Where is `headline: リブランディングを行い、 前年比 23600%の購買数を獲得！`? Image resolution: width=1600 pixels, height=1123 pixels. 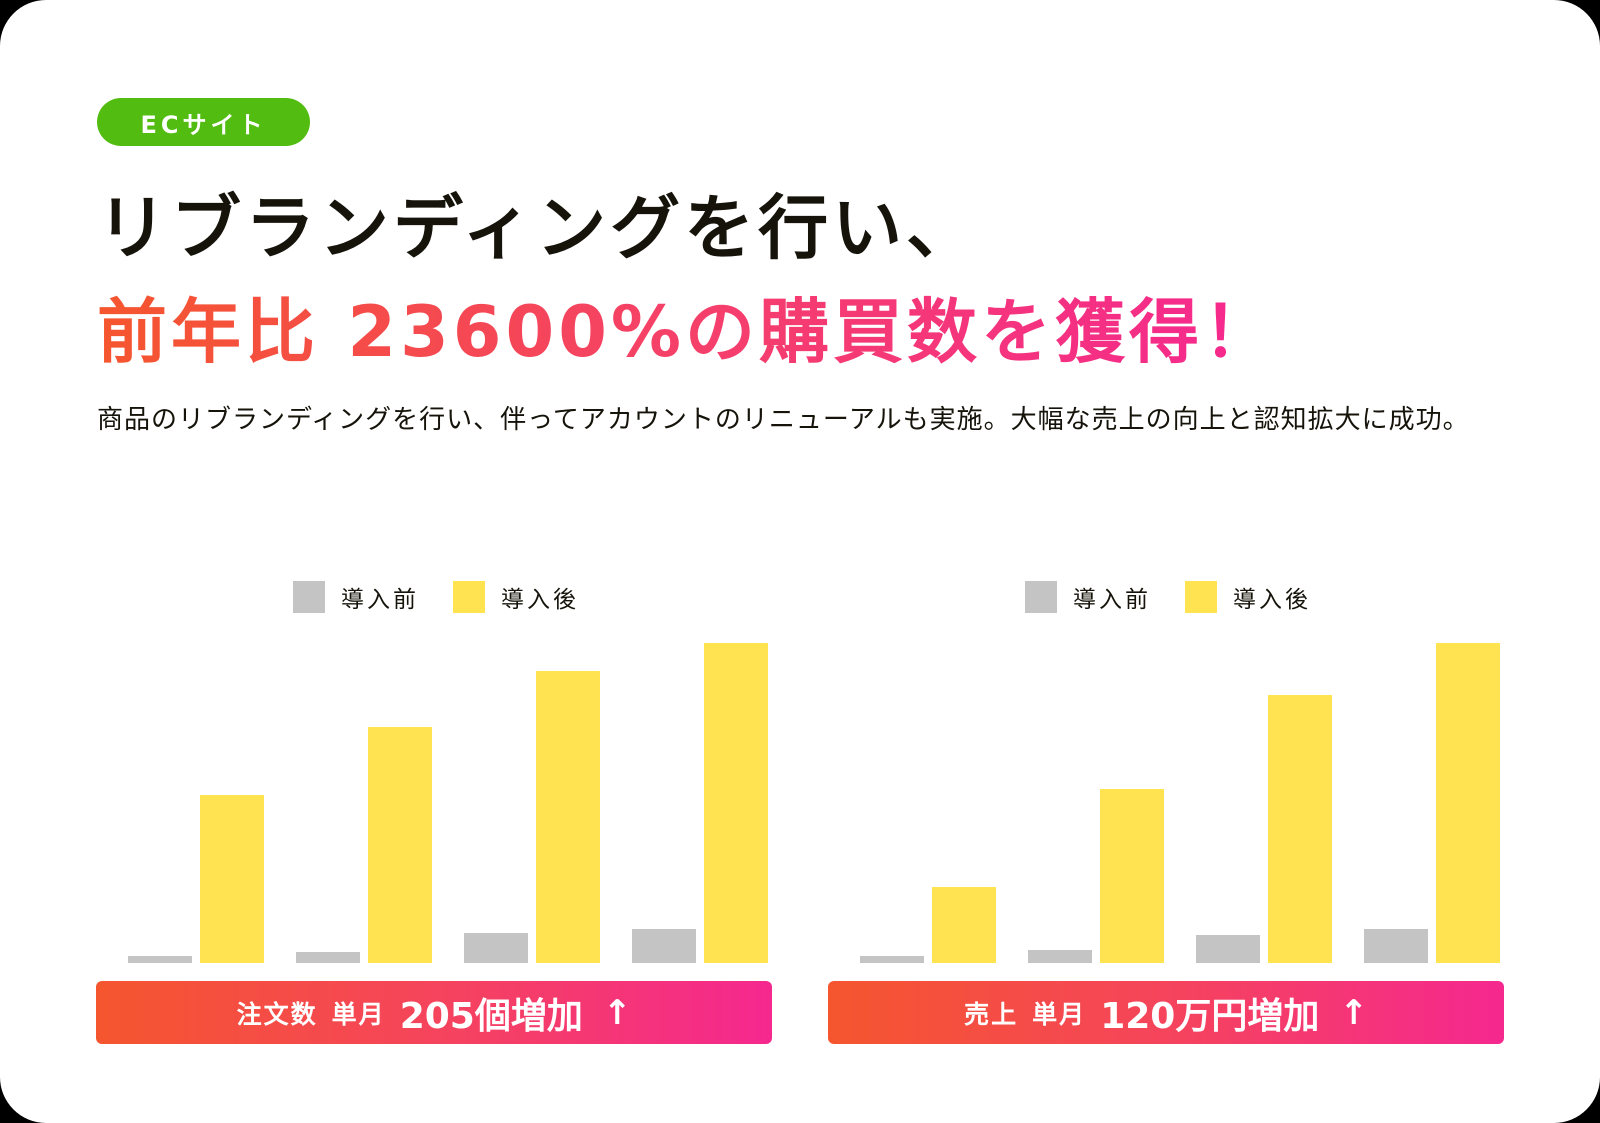
headline: リブランディングを行い、 前年比 23600%の購買数を獲得！ is located at coordinates (687, 280).